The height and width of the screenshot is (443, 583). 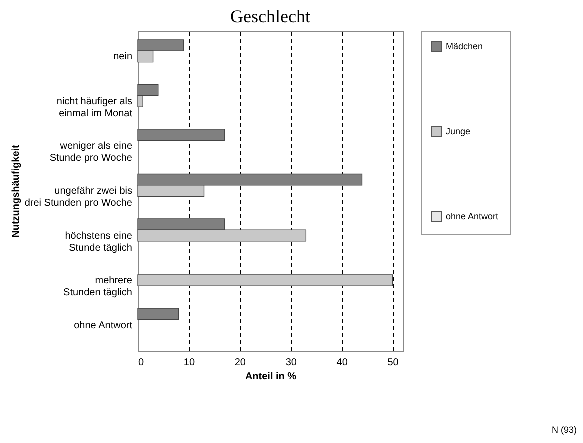 I want to click on chart-title: Geschlecht, so click(x=270, y=16).